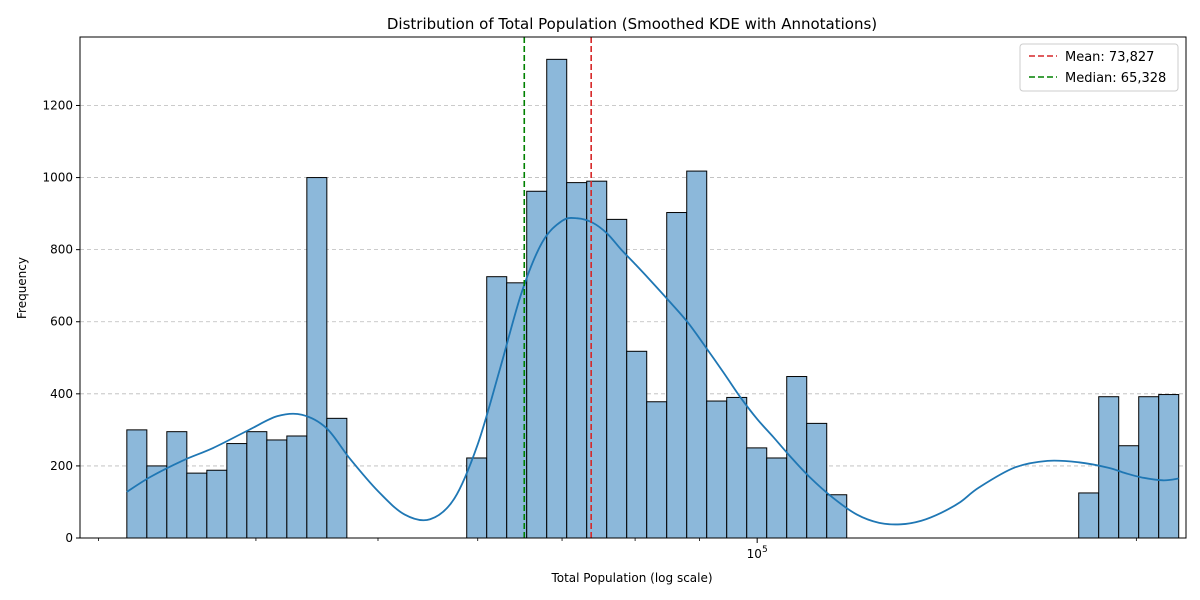  I want to click on legend-box, so click(1099, 67).